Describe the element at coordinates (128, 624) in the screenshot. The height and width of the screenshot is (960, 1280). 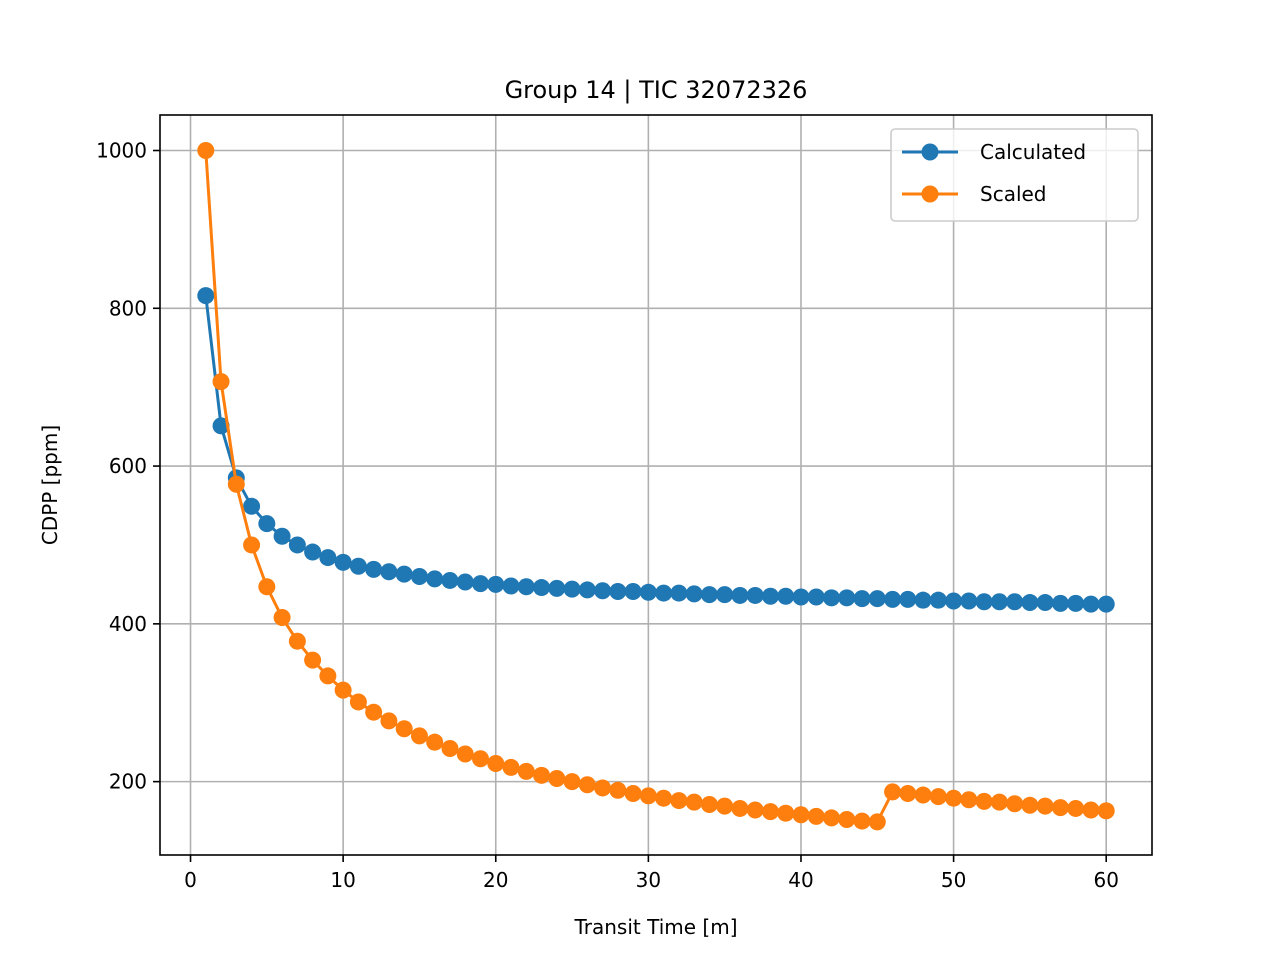
I see `y-tick-label: 400` at that location.